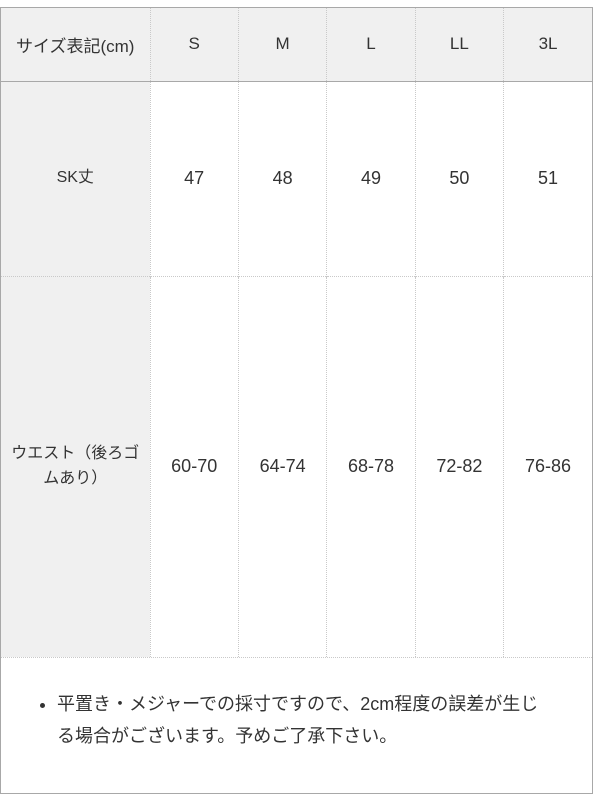 This screenshot has height=800, width=600. What do you see at coordinates (371, 178) in the screenshot?
I see `value-cell: 49` at bounding box center [371, 178].